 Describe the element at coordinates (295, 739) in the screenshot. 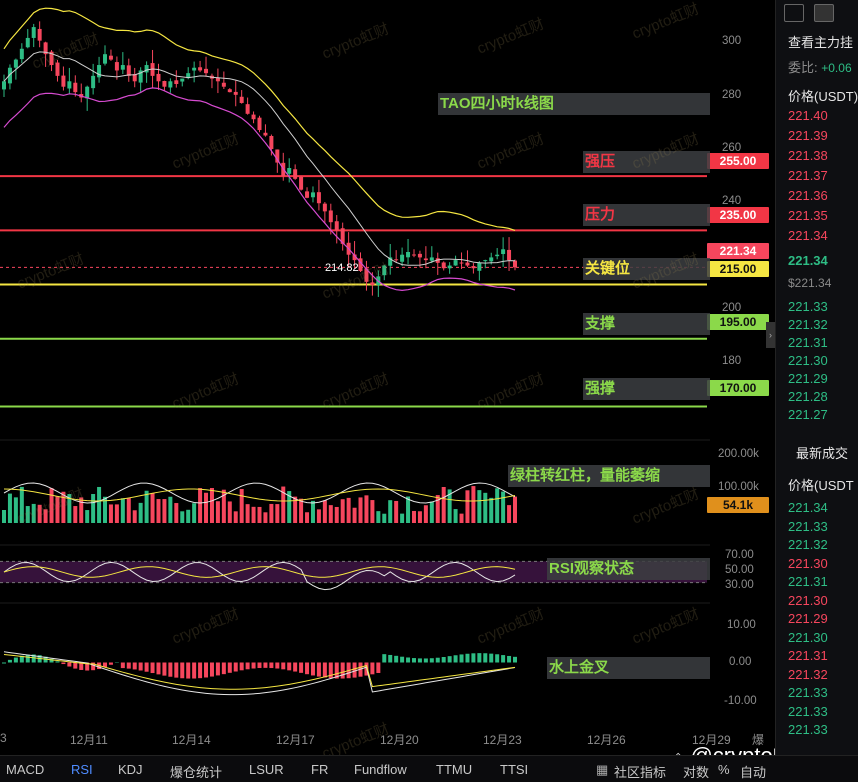

I see `date-tick-3: 12月17` at that location.